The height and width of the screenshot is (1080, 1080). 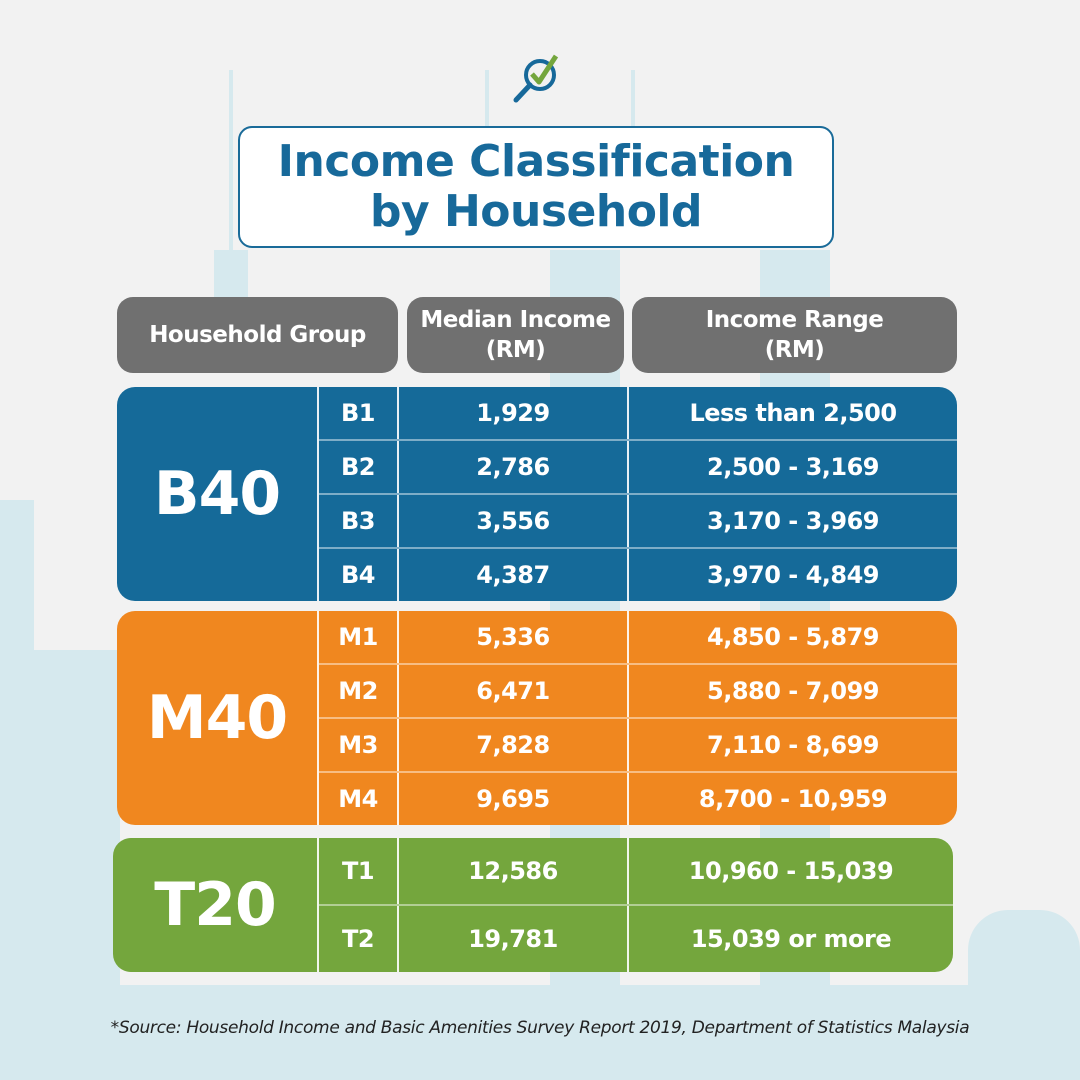 I want to click on column-header-income-range: Income Range (RM), so click(x=794, y=335).